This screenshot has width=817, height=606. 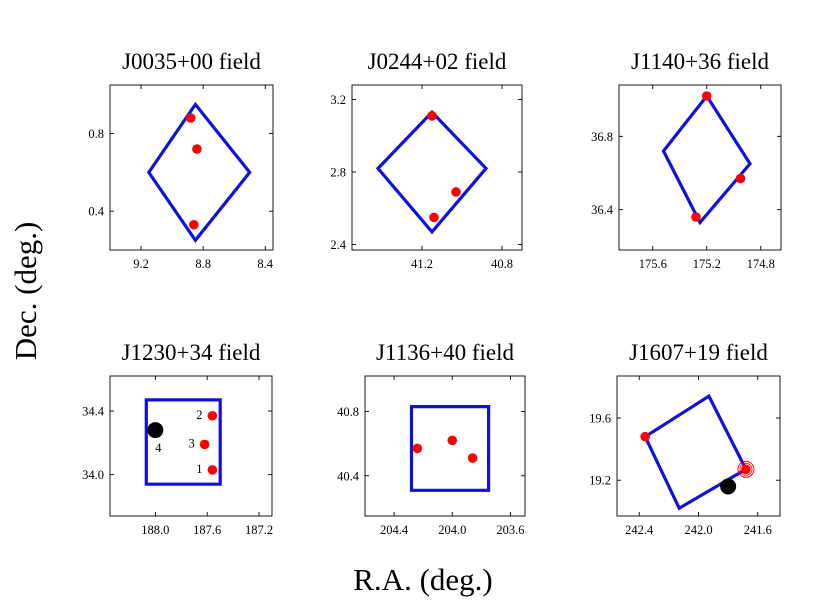 I want to click on panel-6: J1607+19 field 242.4 242.0 241.6 19.2 19.6, so click(x=685, y=438).